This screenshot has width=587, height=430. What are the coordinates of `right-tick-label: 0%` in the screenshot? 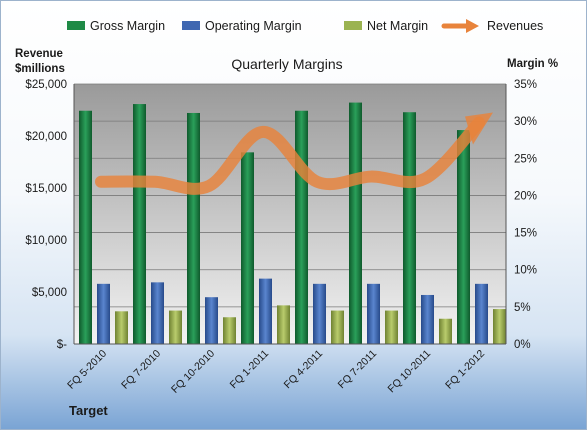 It's located at (522, 345).